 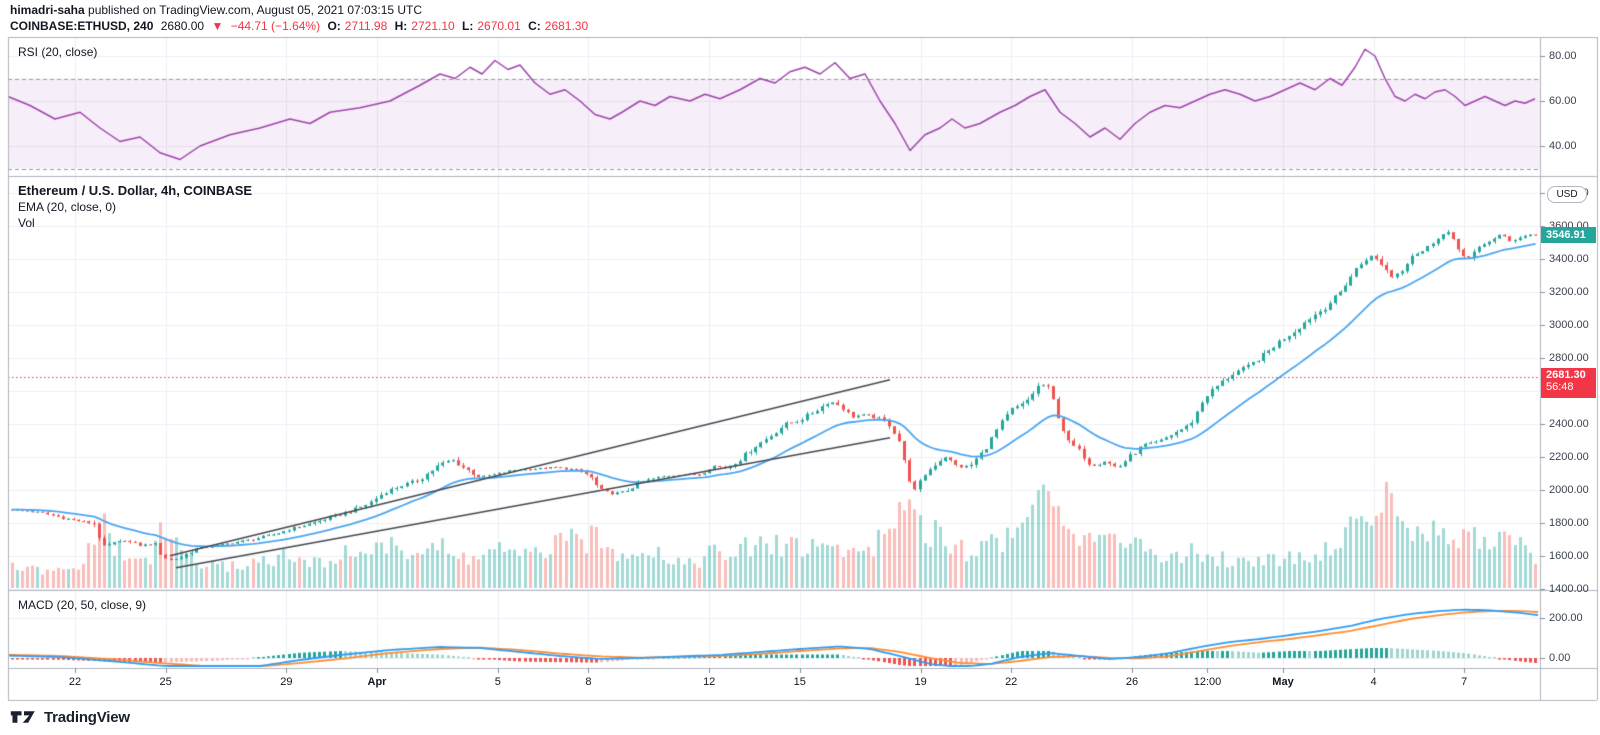 What do you see at coordinates (1560, 658) in the screenshot?
I see `macd-tick-label: 0.00` at bounding box center [1560, 658].